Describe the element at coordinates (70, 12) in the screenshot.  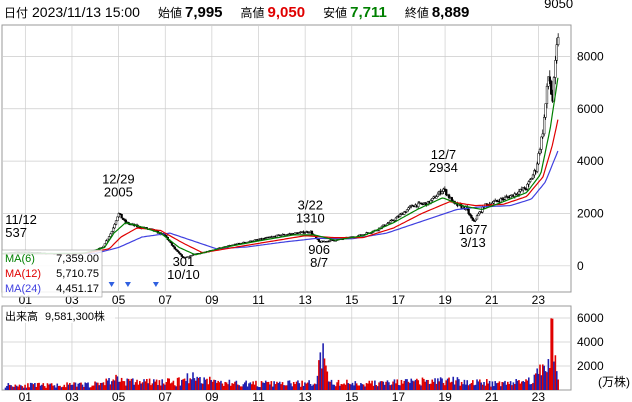
I see `date-group: 日付 2023/11/13 15:00` at that location.